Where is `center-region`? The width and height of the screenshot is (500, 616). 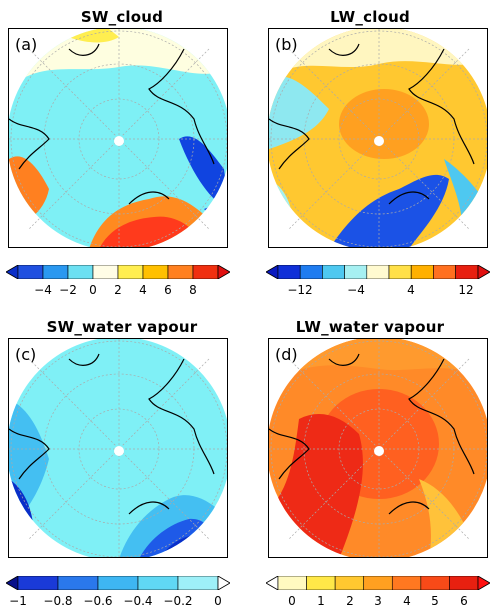
center-region is located at coordinates (384, 124).